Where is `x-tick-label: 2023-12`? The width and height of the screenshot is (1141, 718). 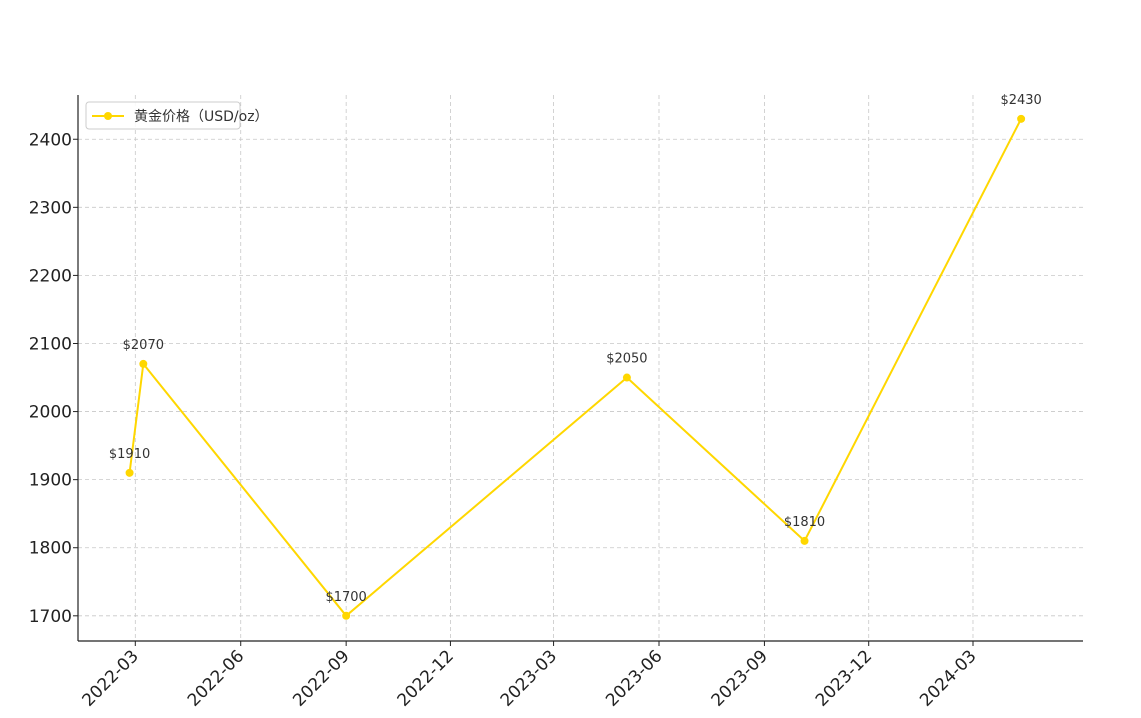
x-tick-label: 2023-12 is located at coordinates (844, 678).